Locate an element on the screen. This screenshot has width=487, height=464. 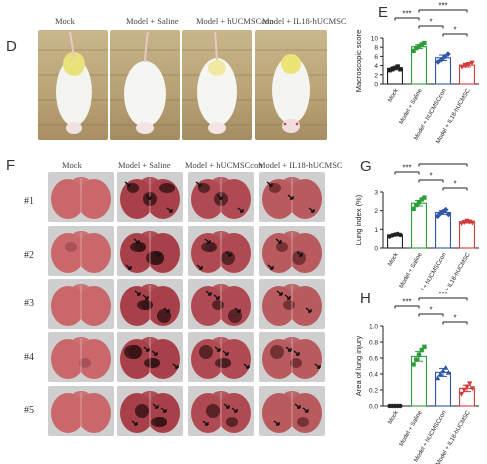
y-tick-label: 0.6 is located at coordinates (373, 359).